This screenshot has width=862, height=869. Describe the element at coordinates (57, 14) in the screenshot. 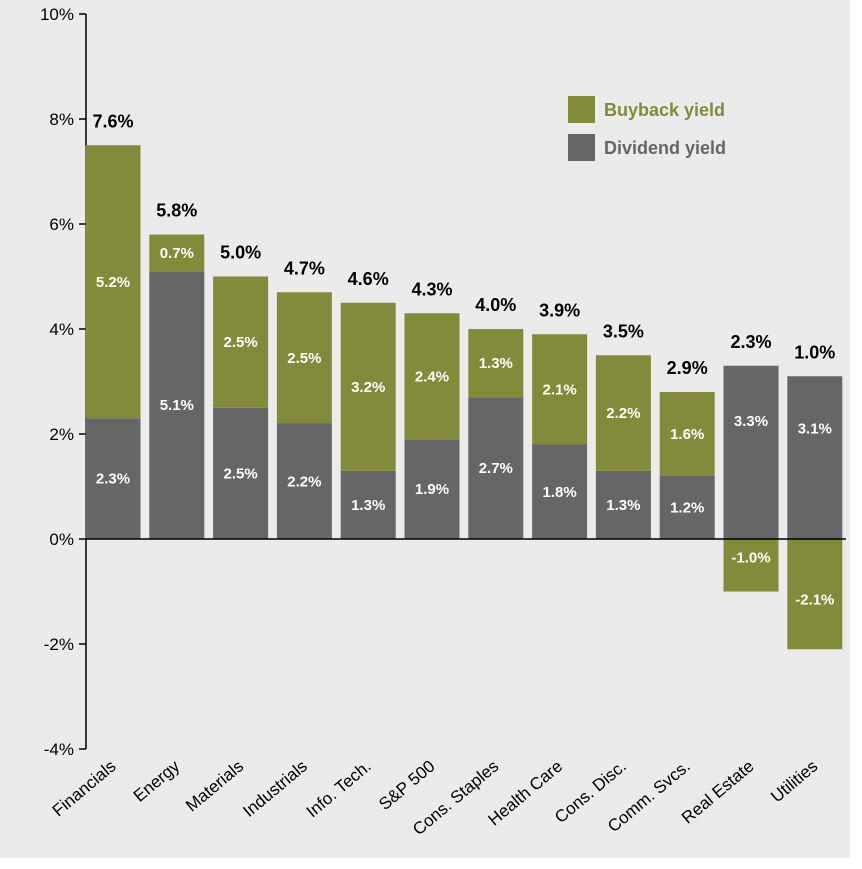

I see `y-tick-label: 10%` at that location.